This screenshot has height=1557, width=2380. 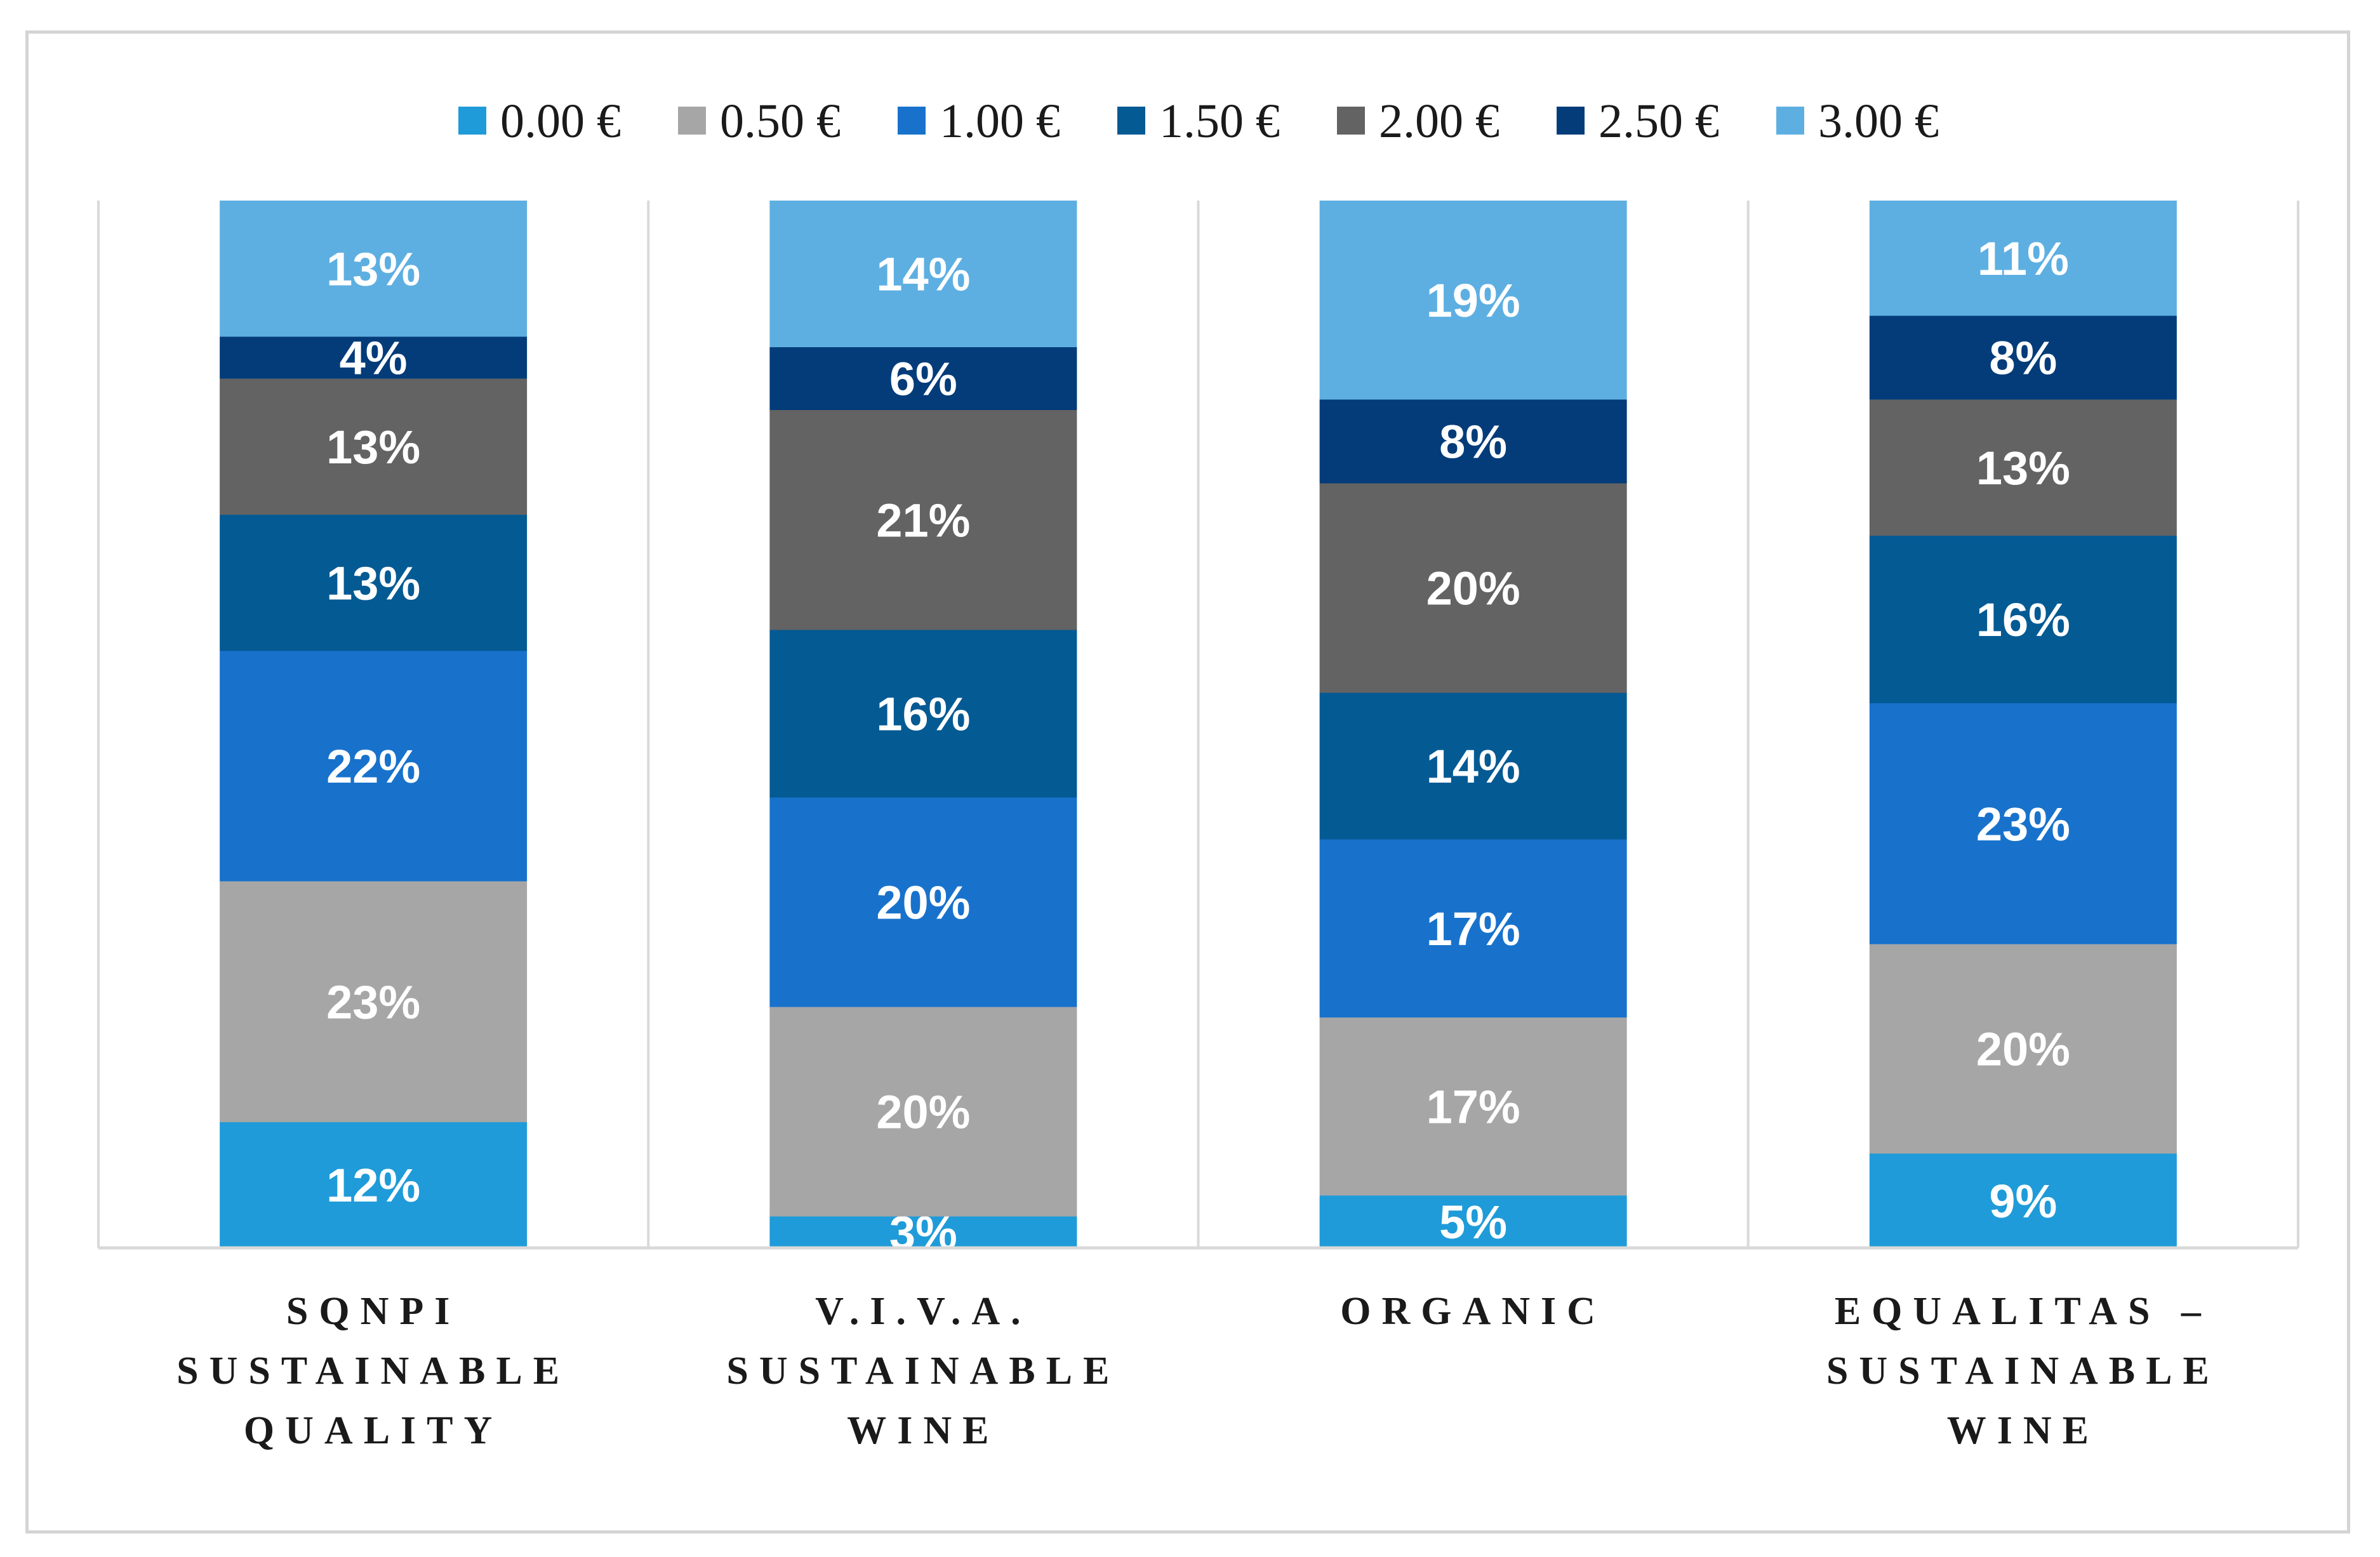 I want to click on bar-stack-4: 9% 20% 23% 16% 13% 8% 11%, so click(x=2023, y=724).